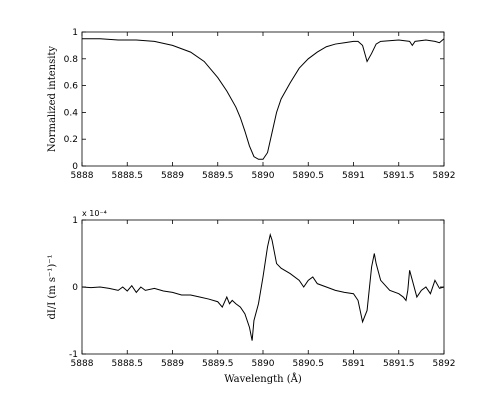 The image size is (491, 400). Describe the element at coordinates (71, 87) in the screenshot. I see `intensity-y-tick-label: 0.6` at that location.